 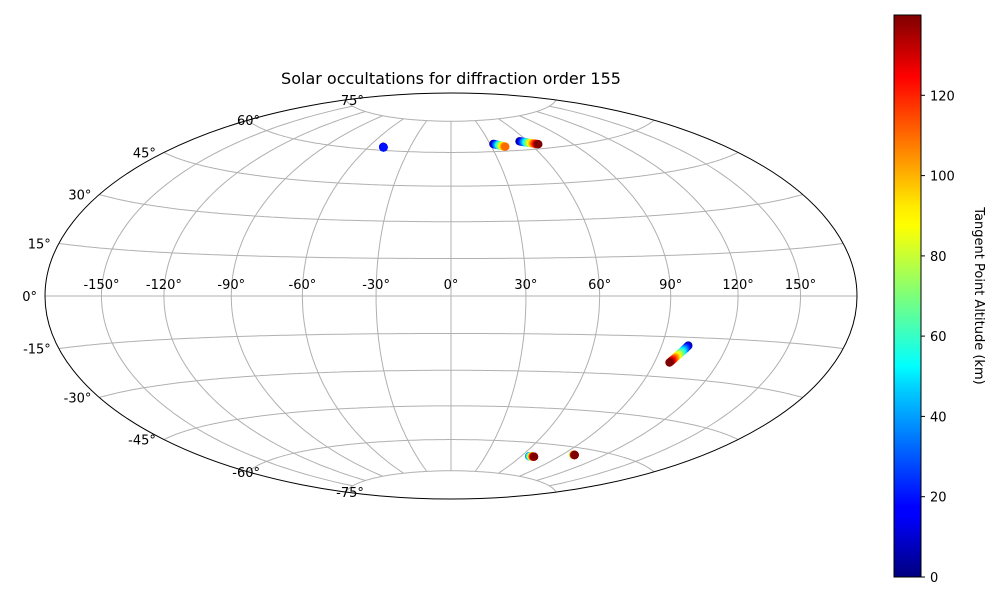 What do you see at coordinates (938, 417) in the screenshot?
I see `colorbar-tick-label: 40` at bounding box center [938, 417].